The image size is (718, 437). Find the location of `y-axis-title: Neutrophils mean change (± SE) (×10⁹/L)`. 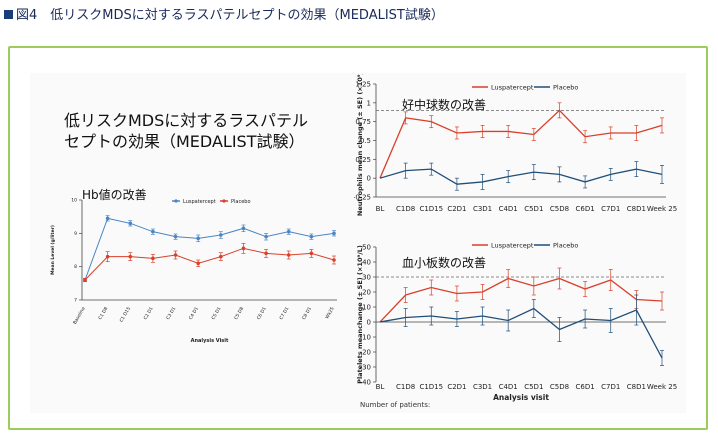

y-axis-title: Neutrophils mean change (± SE) (×10⁹/L) is located at coordinates (360, 145).